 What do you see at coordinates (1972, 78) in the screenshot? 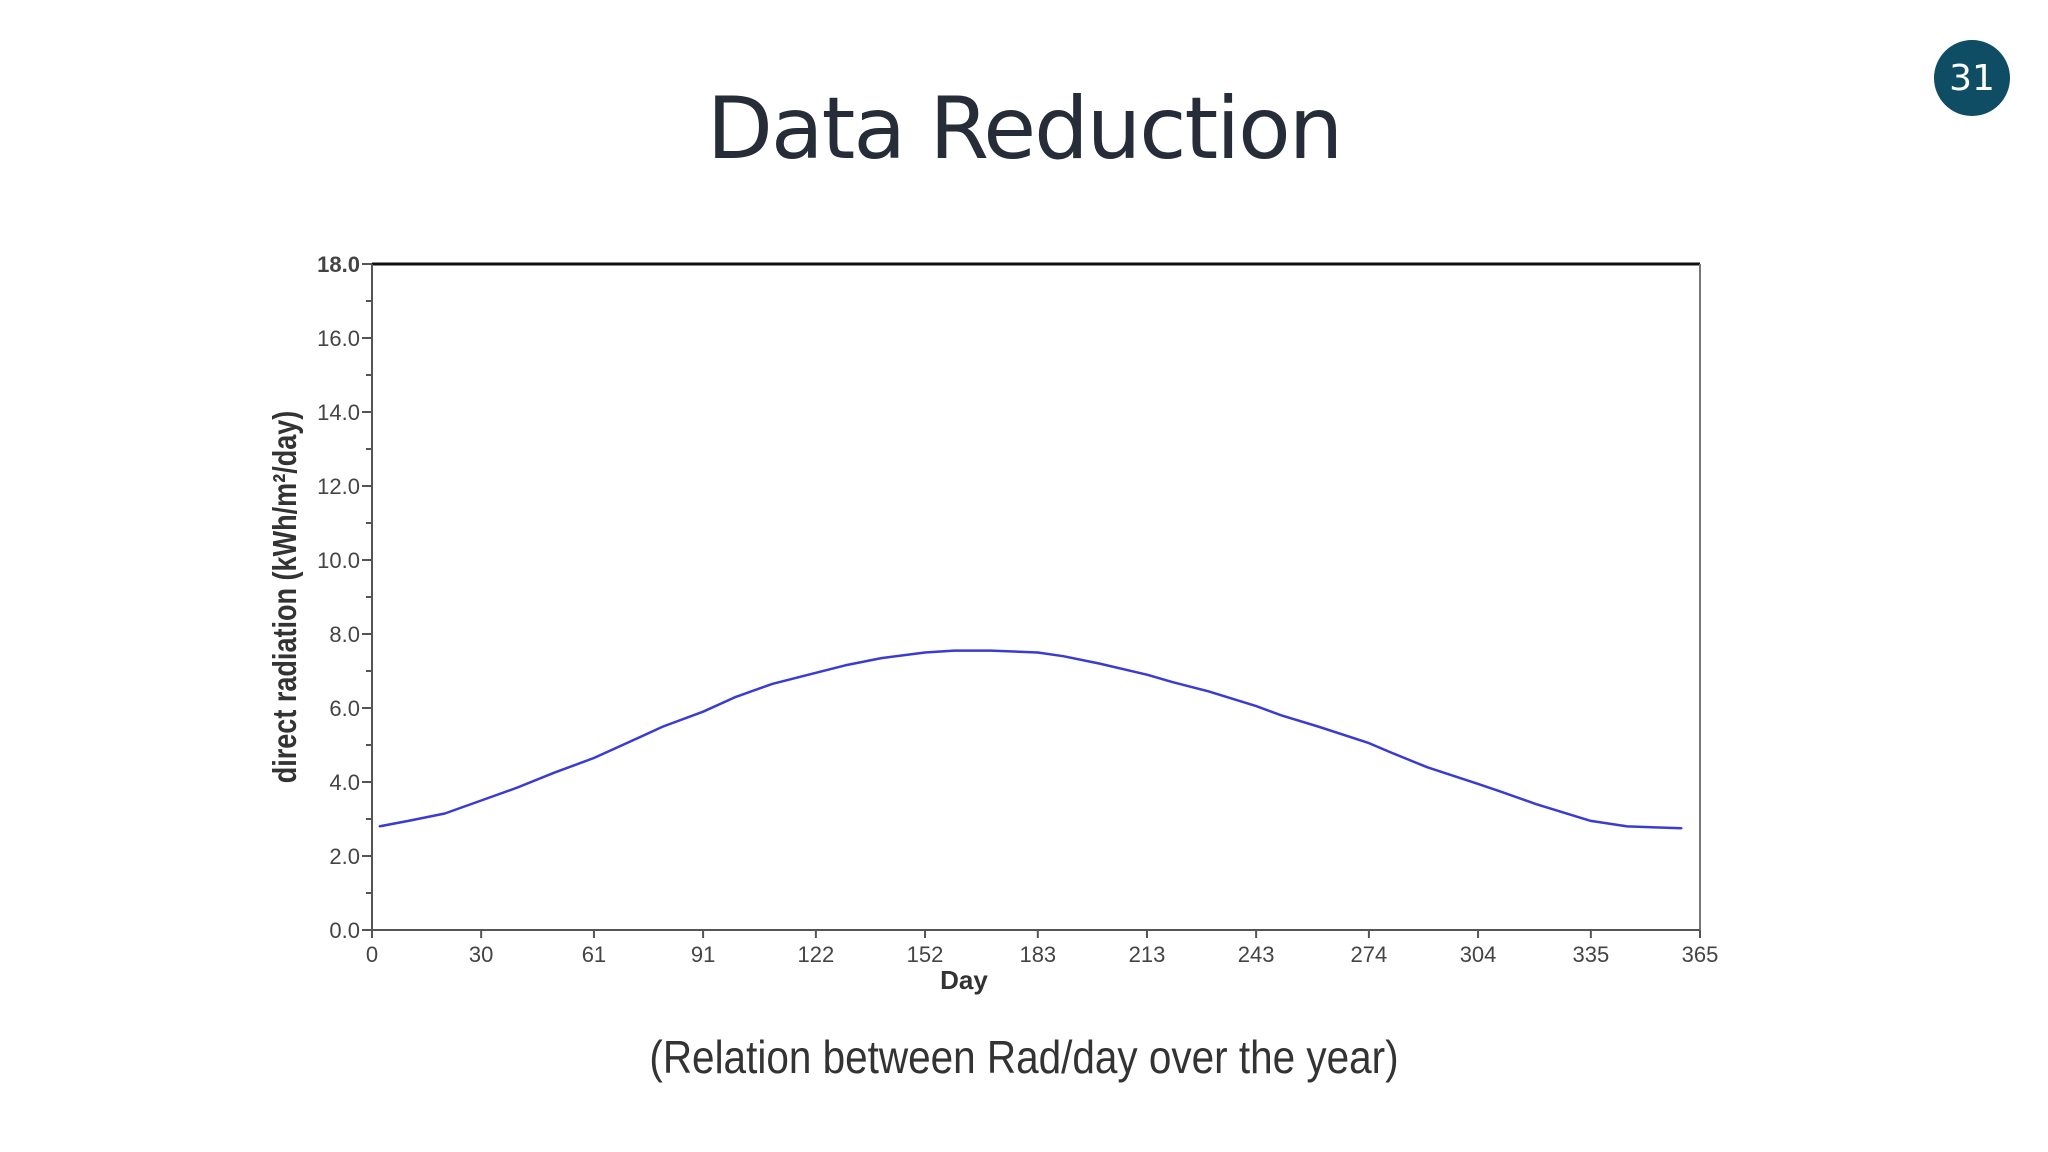
I see `slide-number-badge: 31` at bounding box center [1972, 78].